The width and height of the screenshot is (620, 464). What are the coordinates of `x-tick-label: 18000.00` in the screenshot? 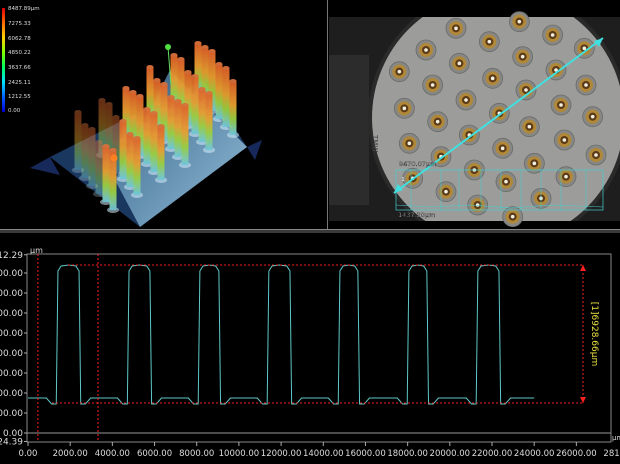 It's located at (407, 454).